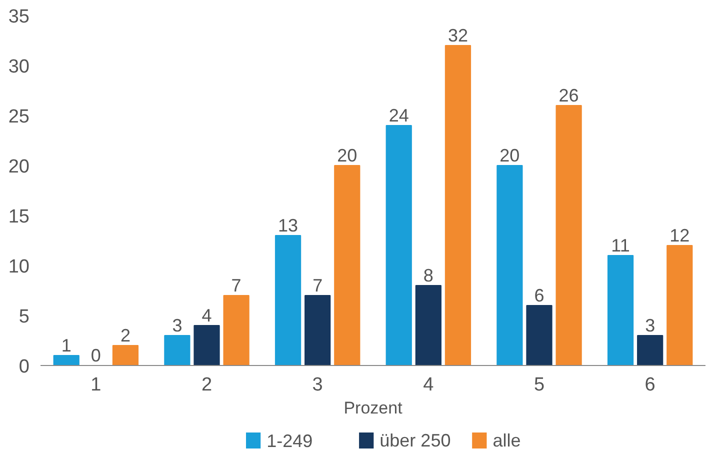 The image size is (723, 470). I want to click on x-tick-label: 5, so click(539, 385).